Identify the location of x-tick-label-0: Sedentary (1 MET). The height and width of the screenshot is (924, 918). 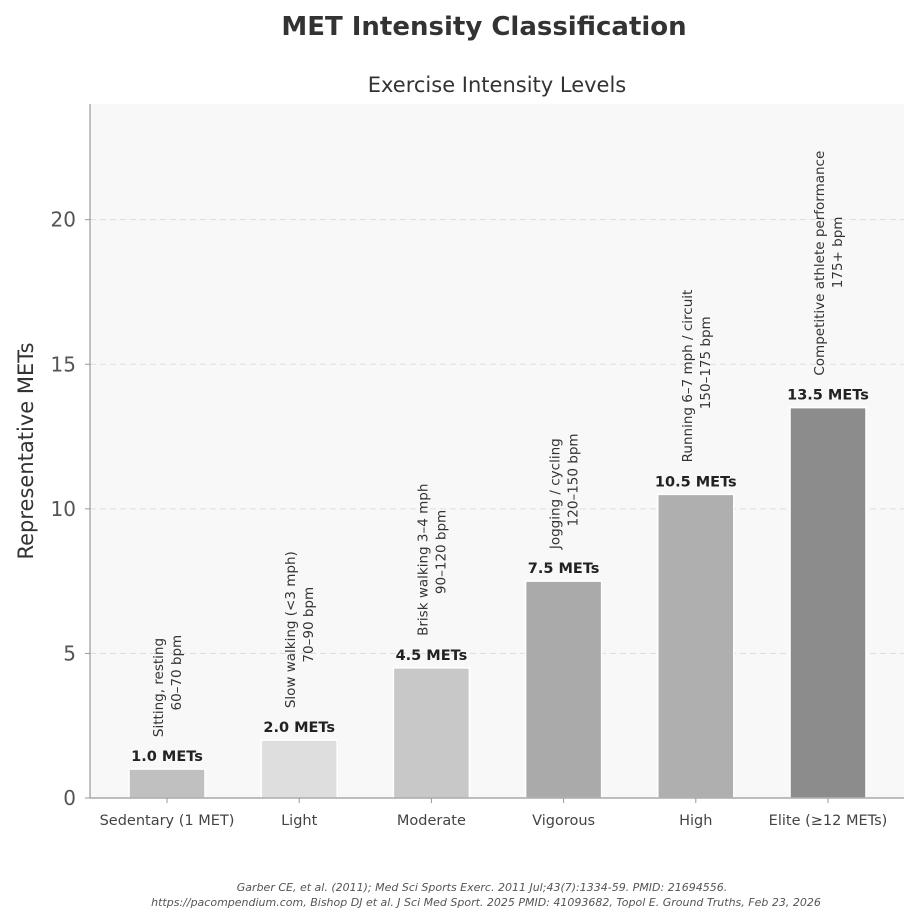
(167, 821).